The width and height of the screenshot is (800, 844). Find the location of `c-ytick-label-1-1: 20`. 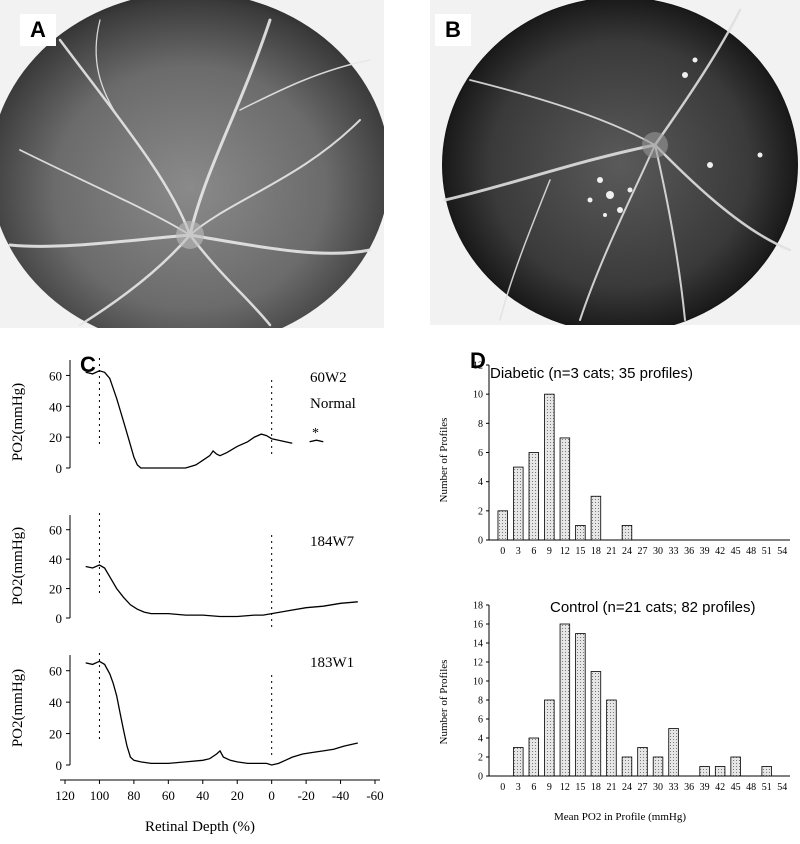

c-ytick-label-1-1: 20 is located at coordinates (55, 589).